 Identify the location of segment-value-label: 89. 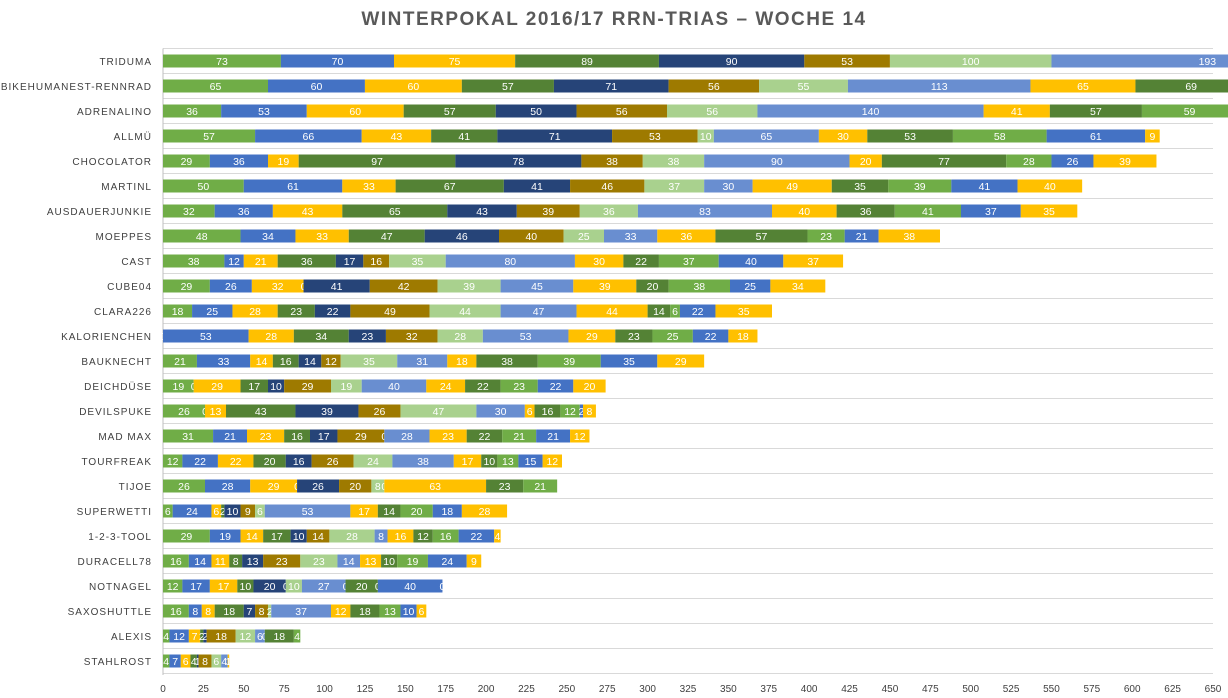
(587, 62).